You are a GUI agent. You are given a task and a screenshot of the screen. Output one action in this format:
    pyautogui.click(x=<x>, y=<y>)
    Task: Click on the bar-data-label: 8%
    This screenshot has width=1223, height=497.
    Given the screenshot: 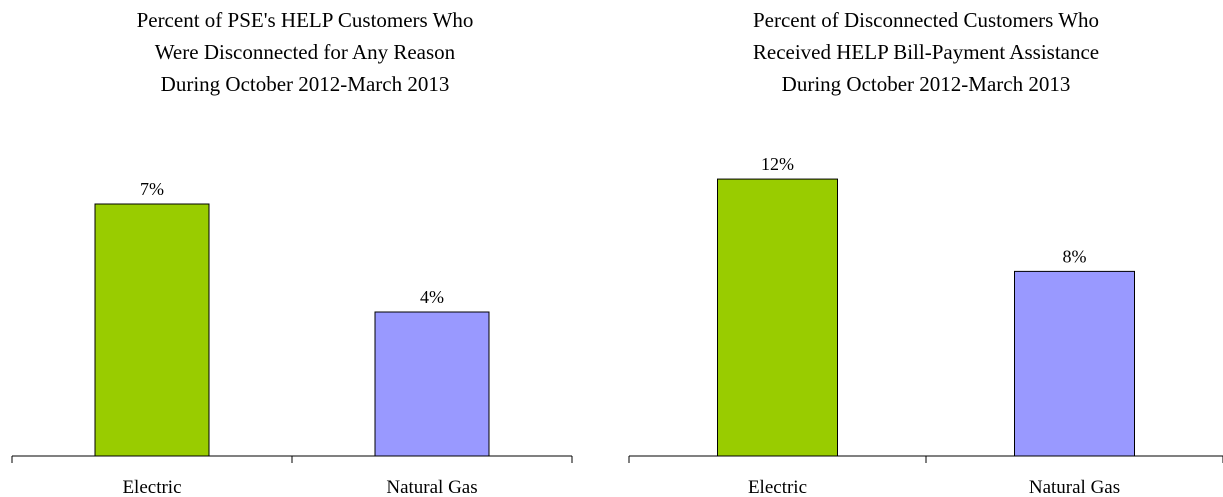 What is the action you would take?
    pyautogui.click(x=1075, y=256)
    